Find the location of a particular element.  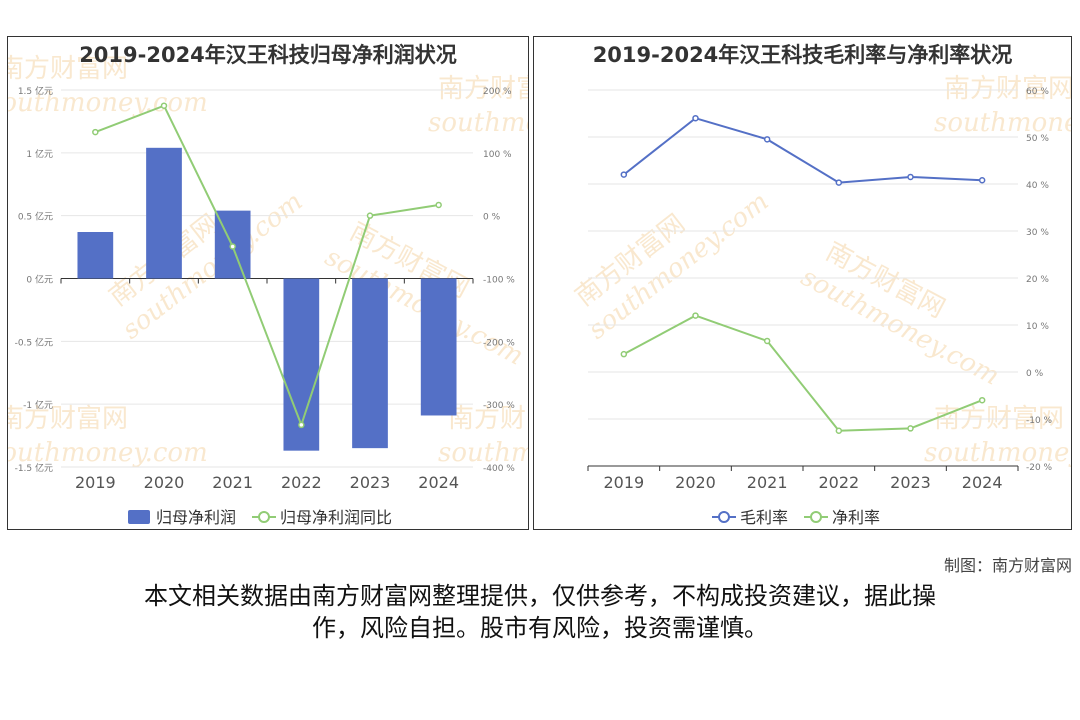

legend-label: 毛利率 is located at coordinates (764, 517).